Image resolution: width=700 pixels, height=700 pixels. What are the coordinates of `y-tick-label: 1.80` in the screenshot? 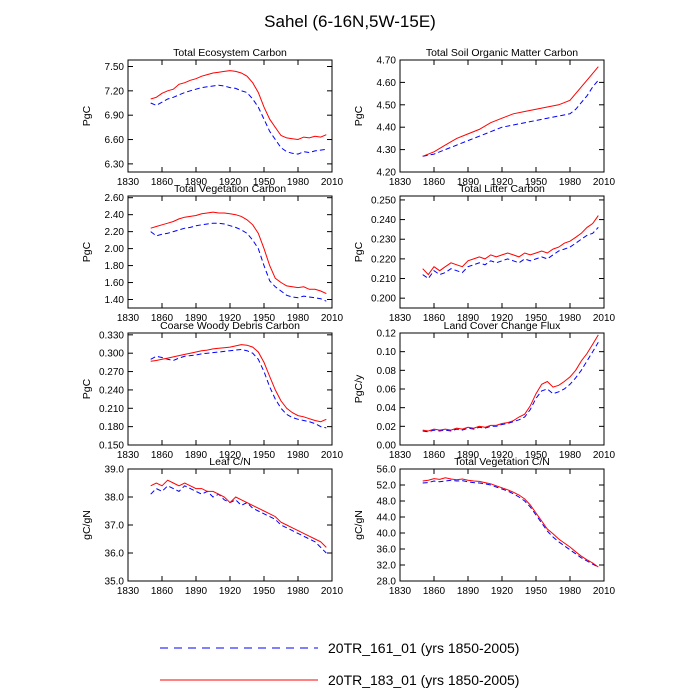 It's located at (115, 266).